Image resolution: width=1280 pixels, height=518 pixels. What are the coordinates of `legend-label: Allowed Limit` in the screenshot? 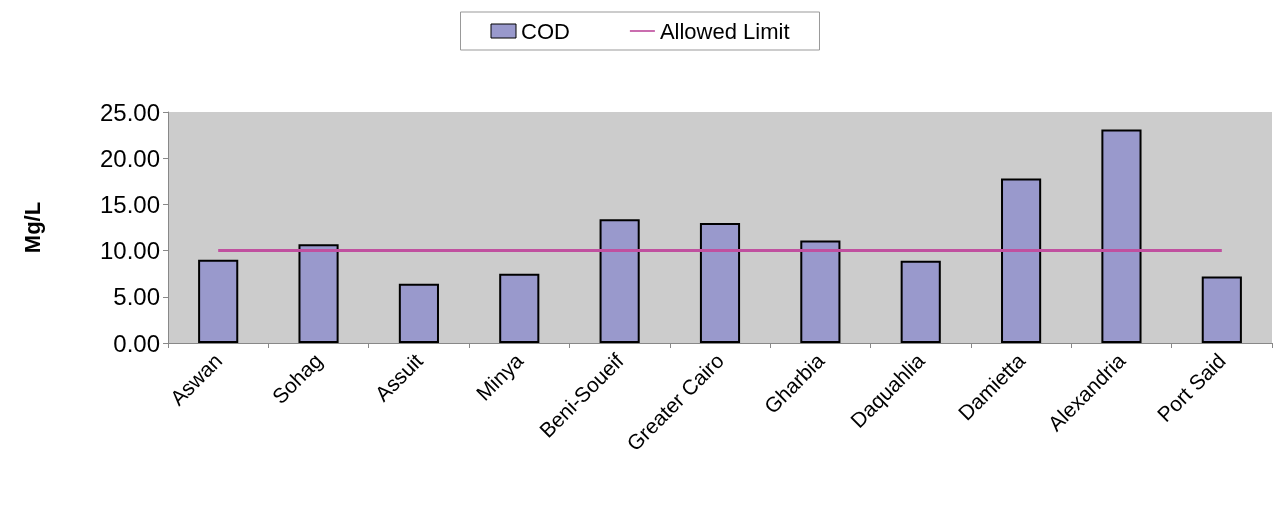 It's located at (724, 31).